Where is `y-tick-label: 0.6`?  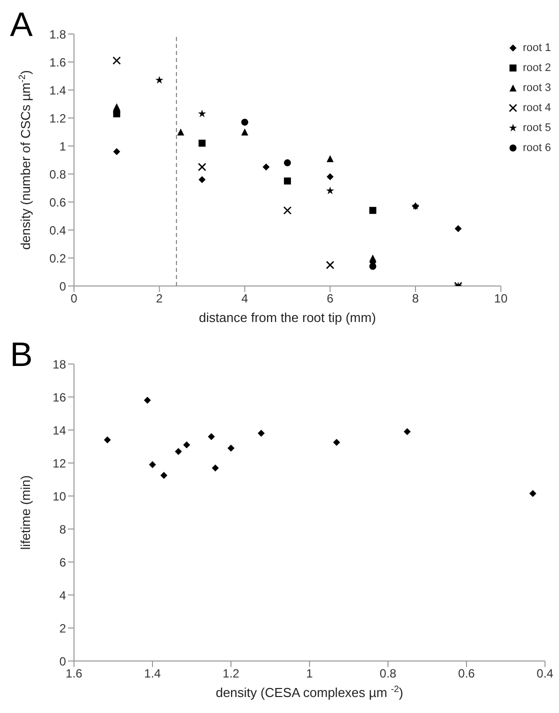
y-tick-label: 0.6 is located at coordinates (57, 202).